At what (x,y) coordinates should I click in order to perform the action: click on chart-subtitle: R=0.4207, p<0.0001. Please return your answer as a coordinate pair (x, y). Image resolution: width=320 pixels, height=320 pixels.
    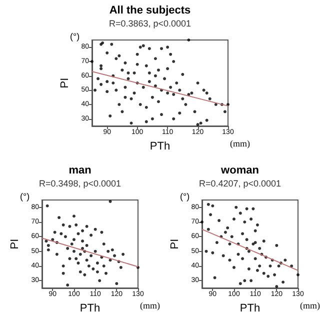
    Looking at the image, I should click on (240, 183).